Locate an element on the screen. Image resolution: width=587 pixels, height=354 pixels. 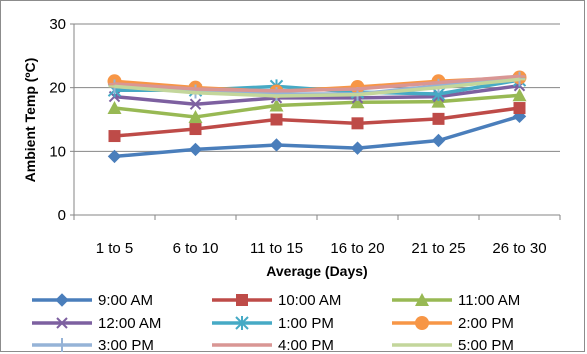
legend-item: 10:00 AM is located at coordinates (276, 300).